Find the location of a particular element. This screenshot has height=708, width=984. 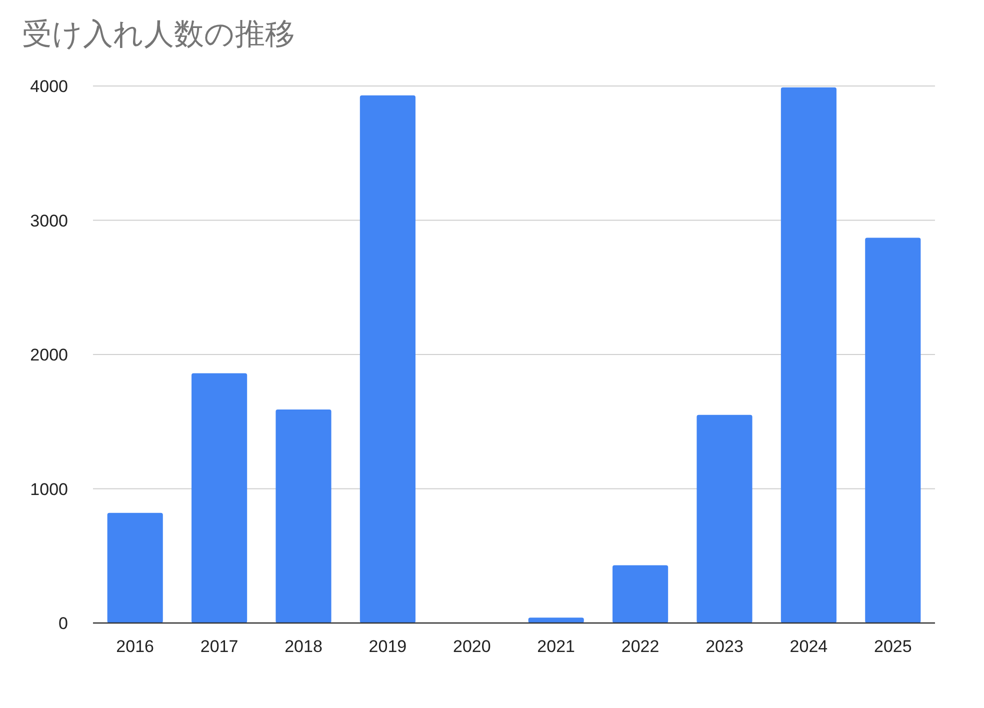

x-tick-label: 2022 is located at coordinates (640, 646).